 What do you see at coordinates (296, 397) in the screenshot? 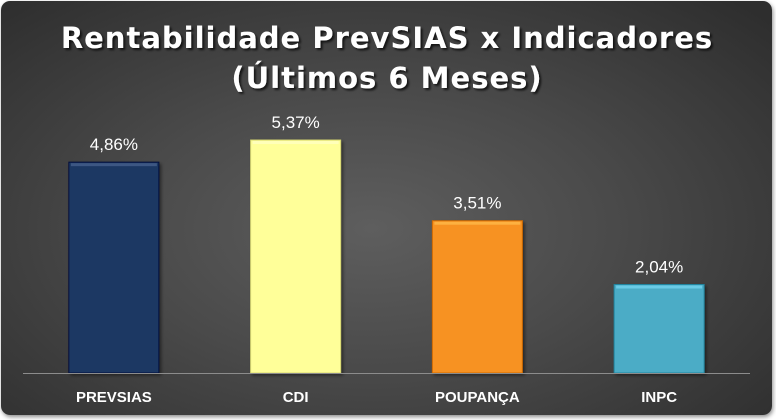
I see `category-label: CDI` at bounding box center [296, 397].